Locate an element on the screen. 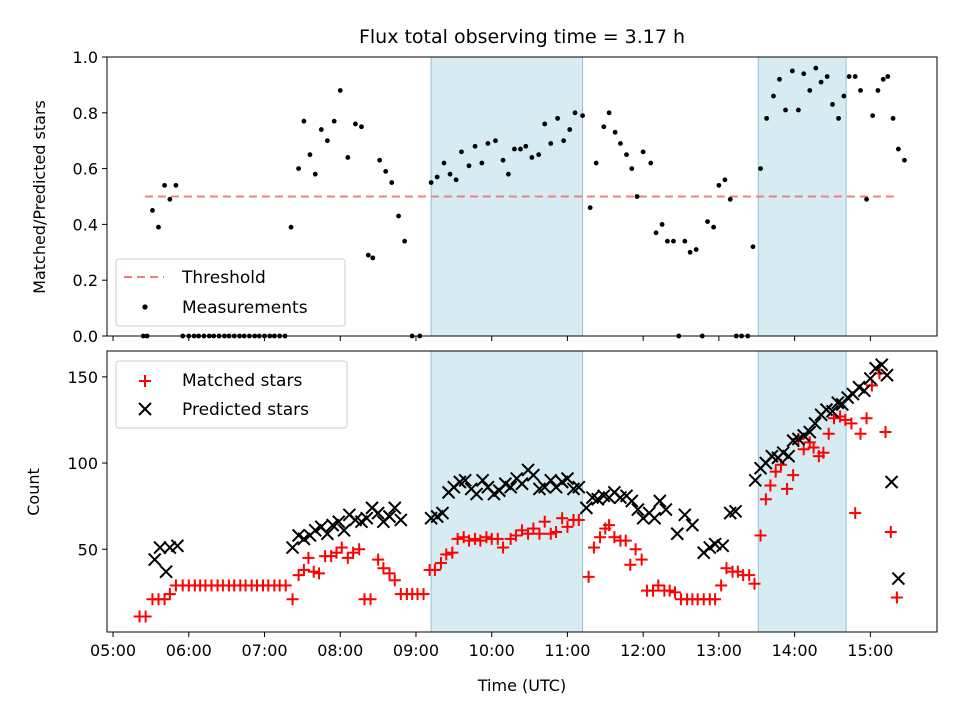  legend-measurements-label: Measurements is located at coordinates (245, 308).